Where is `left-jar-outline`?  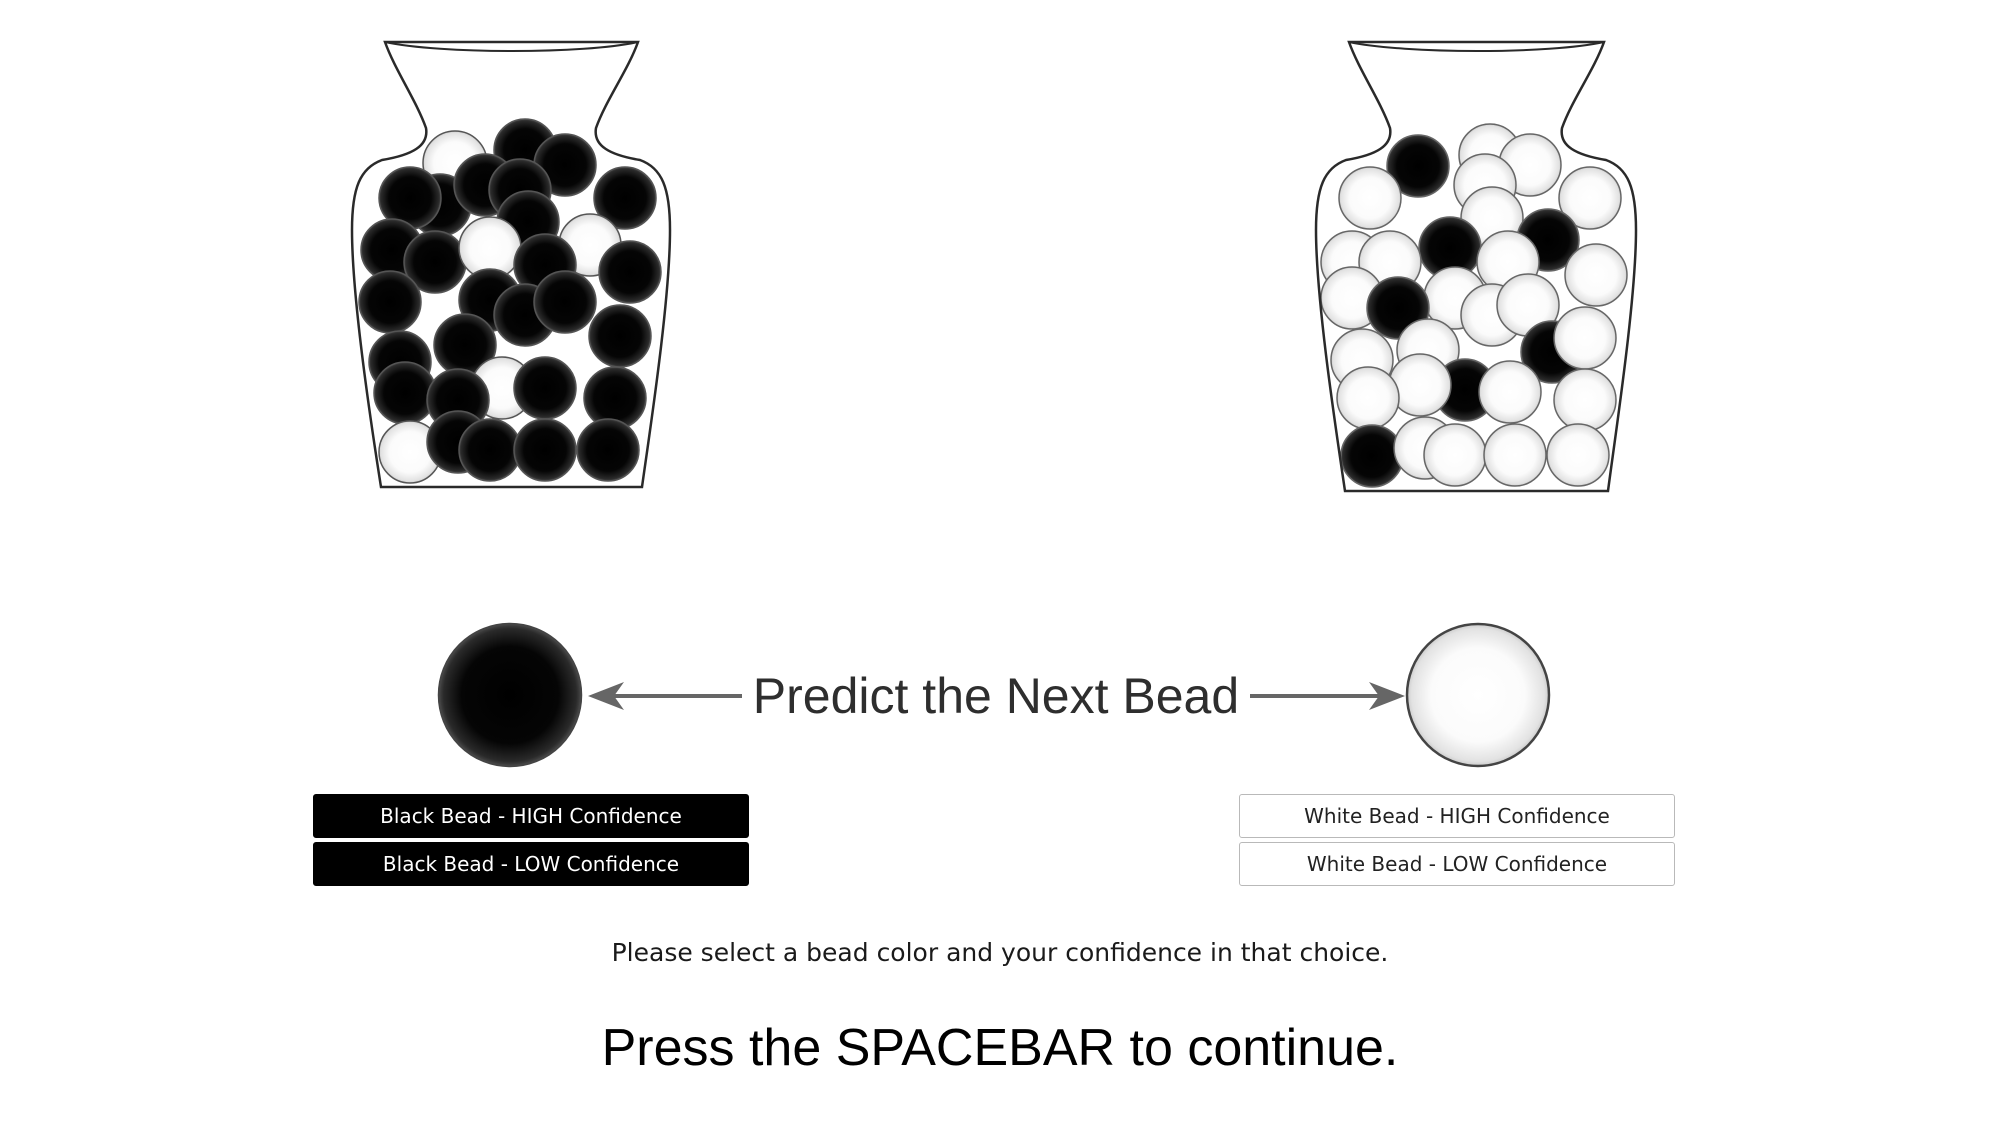 left-jar-outline is located at coordinates (511, 264).